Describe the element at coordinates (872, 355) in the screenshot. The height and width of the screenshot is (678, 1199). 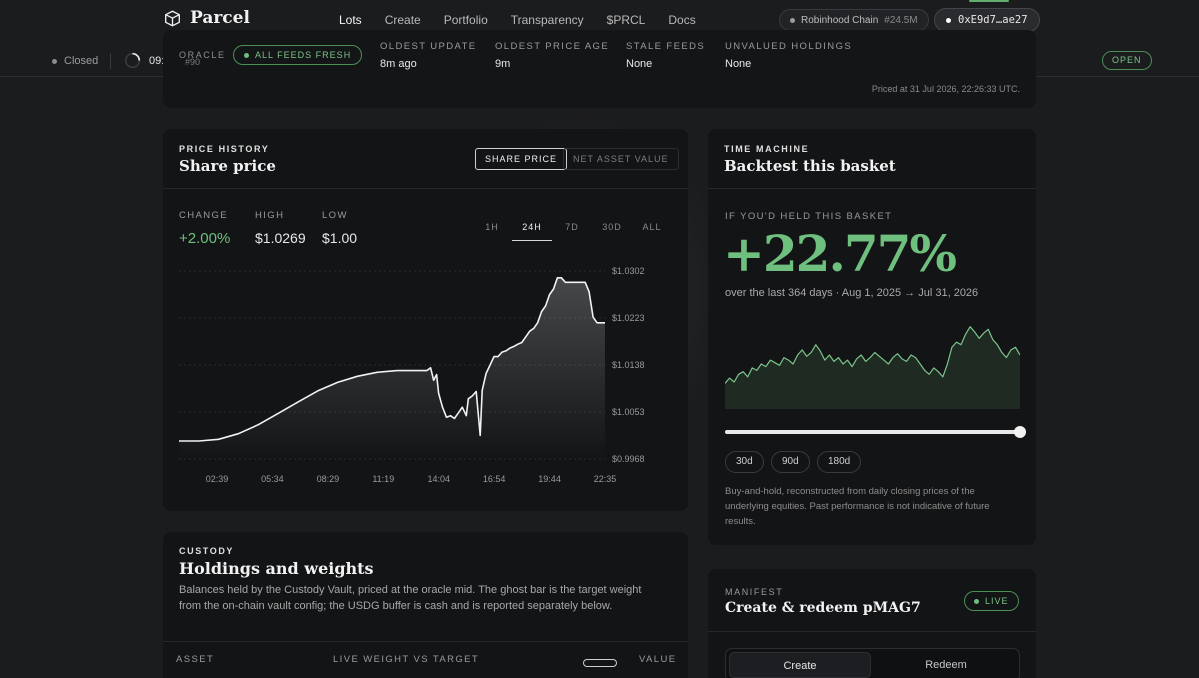
I see `backtest-line` at that location.